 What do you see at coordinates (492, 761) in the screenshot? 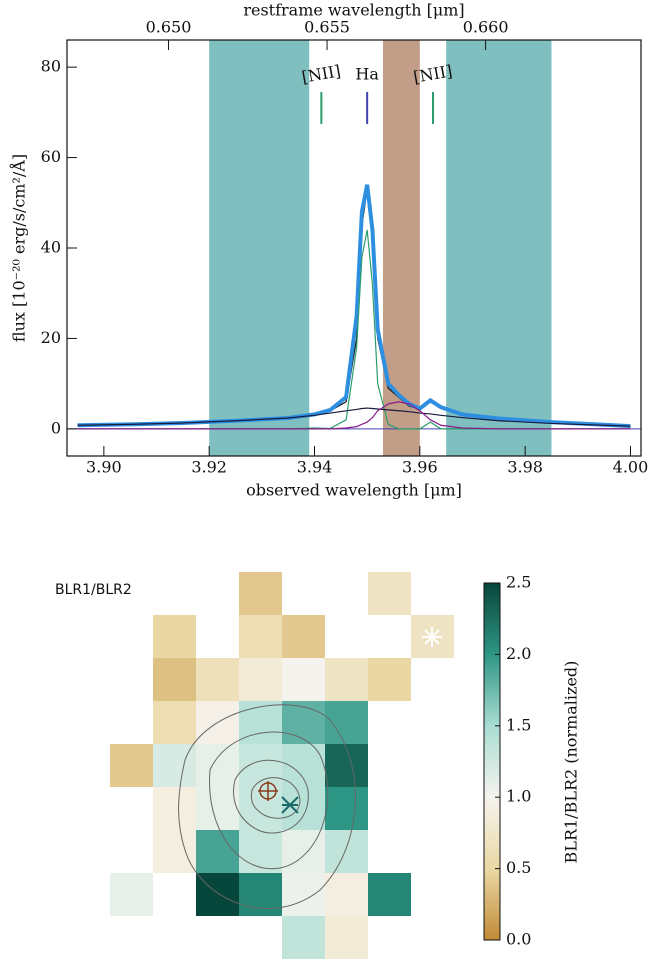
I see `colorbar` at bounding box center [492, 761].